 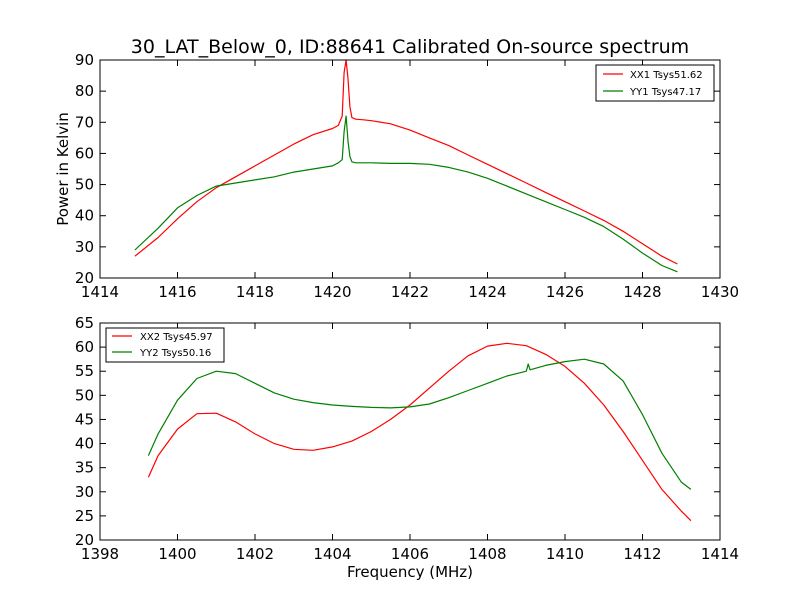 I want to click on x-tick-label: 1398, so click(x=100, y=554).